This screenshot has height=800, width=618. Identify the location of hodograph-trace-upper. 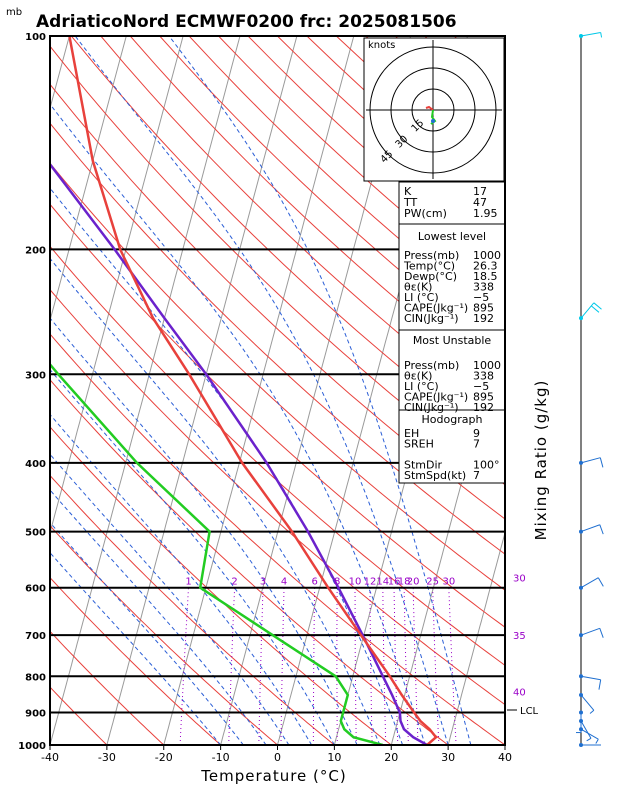
(429, 108).